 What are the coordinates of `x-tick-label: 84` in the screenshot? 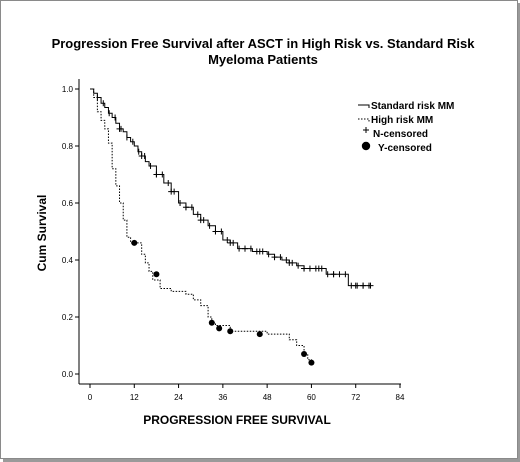 It's located at (400, 397).